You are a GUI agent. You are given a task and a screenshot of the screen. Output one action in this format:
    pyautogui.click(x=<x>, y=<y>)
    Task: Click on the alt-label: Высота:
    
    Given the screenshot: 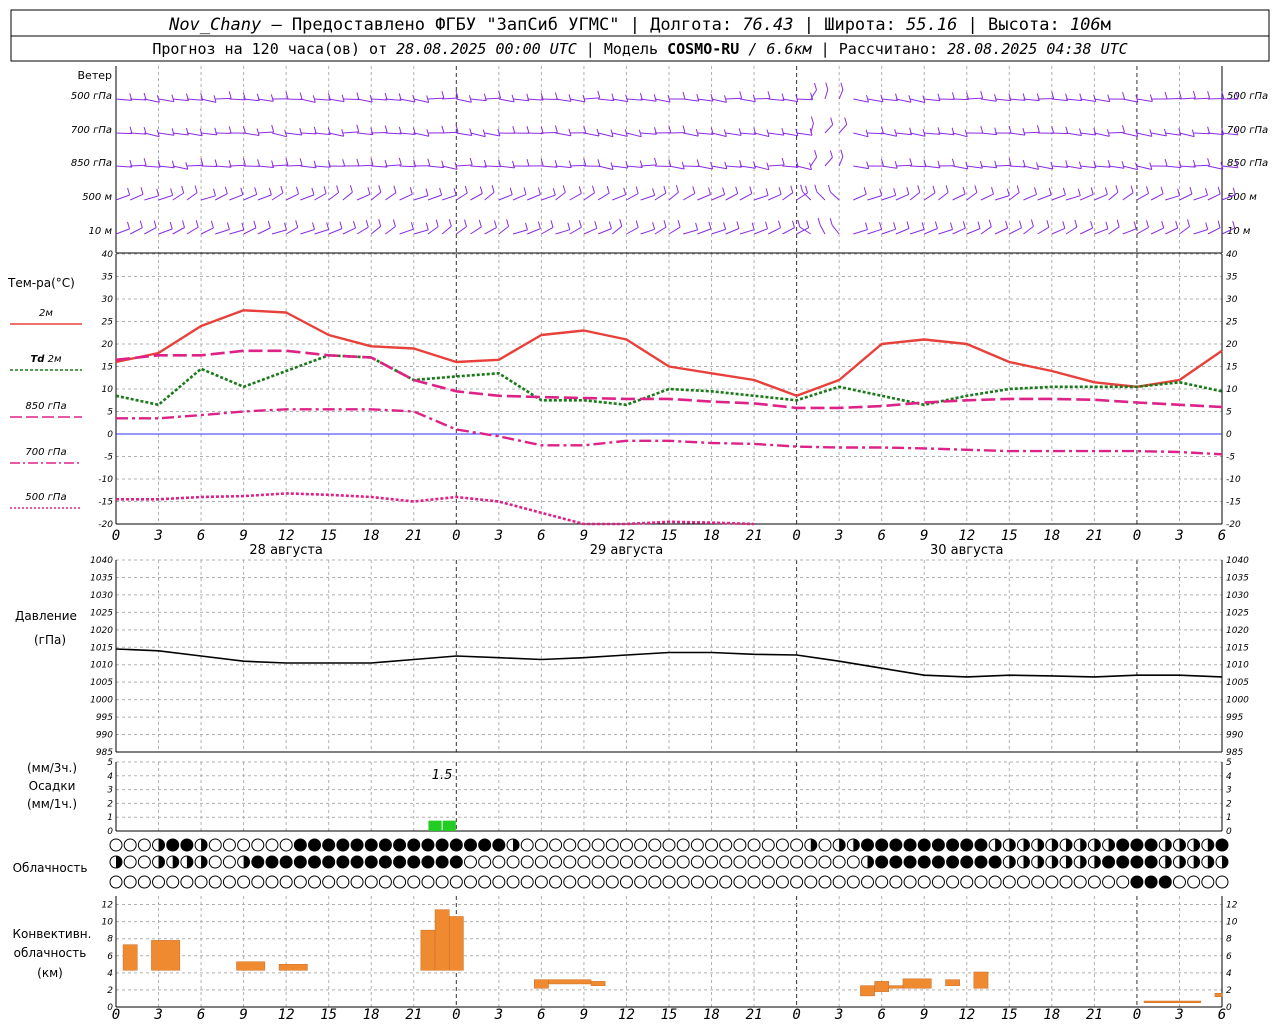 What is the action you would take?
    pyautogui.click(x=1024, y=25)
    